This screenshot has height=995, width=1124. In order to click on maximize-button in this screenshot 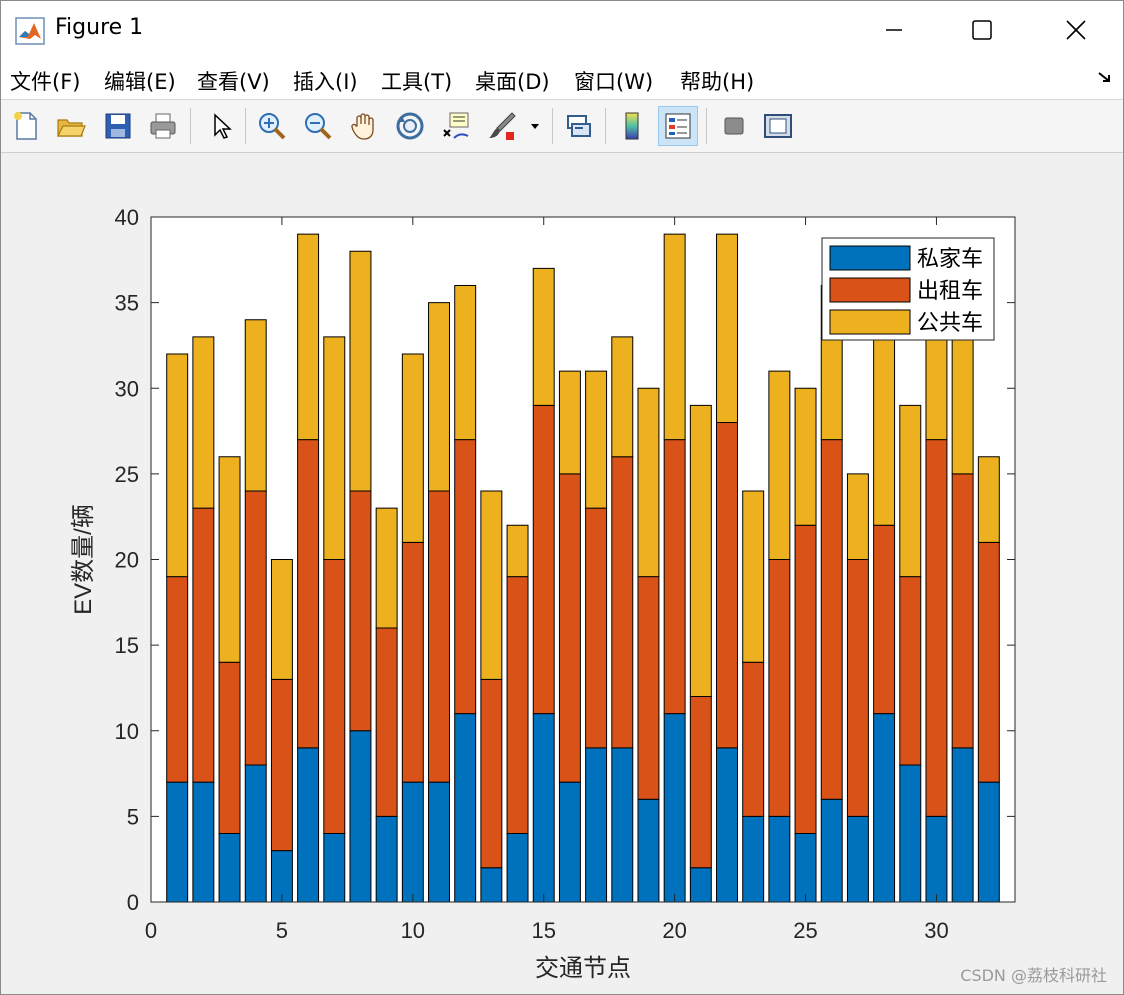, I will do `click(982, 30)`.